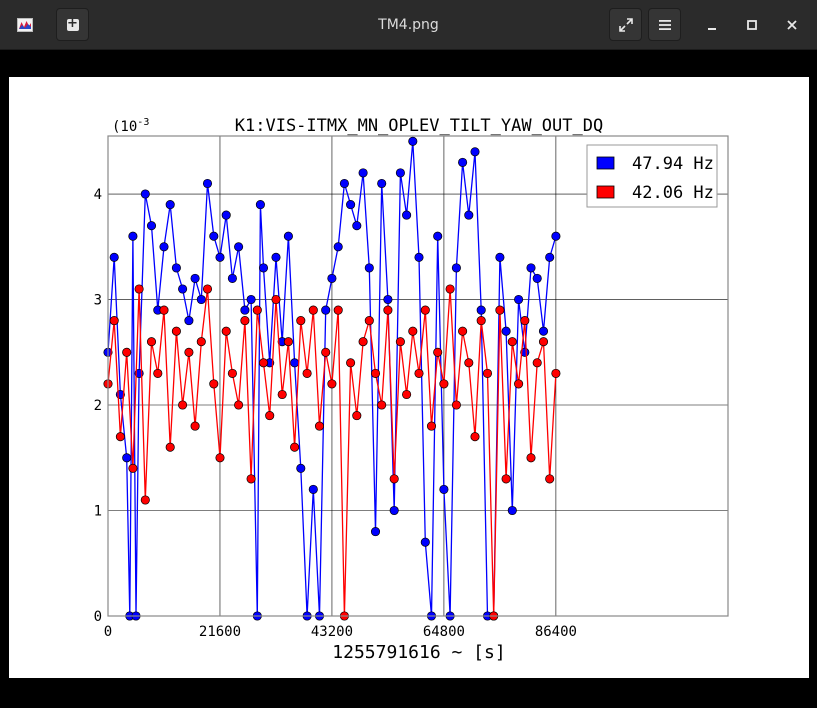 The width and height of the screenshot is (817, 708). Describe the element at coordinates (556, 632) in the screenshot. I see `x-tick-label: 86400` at that location.